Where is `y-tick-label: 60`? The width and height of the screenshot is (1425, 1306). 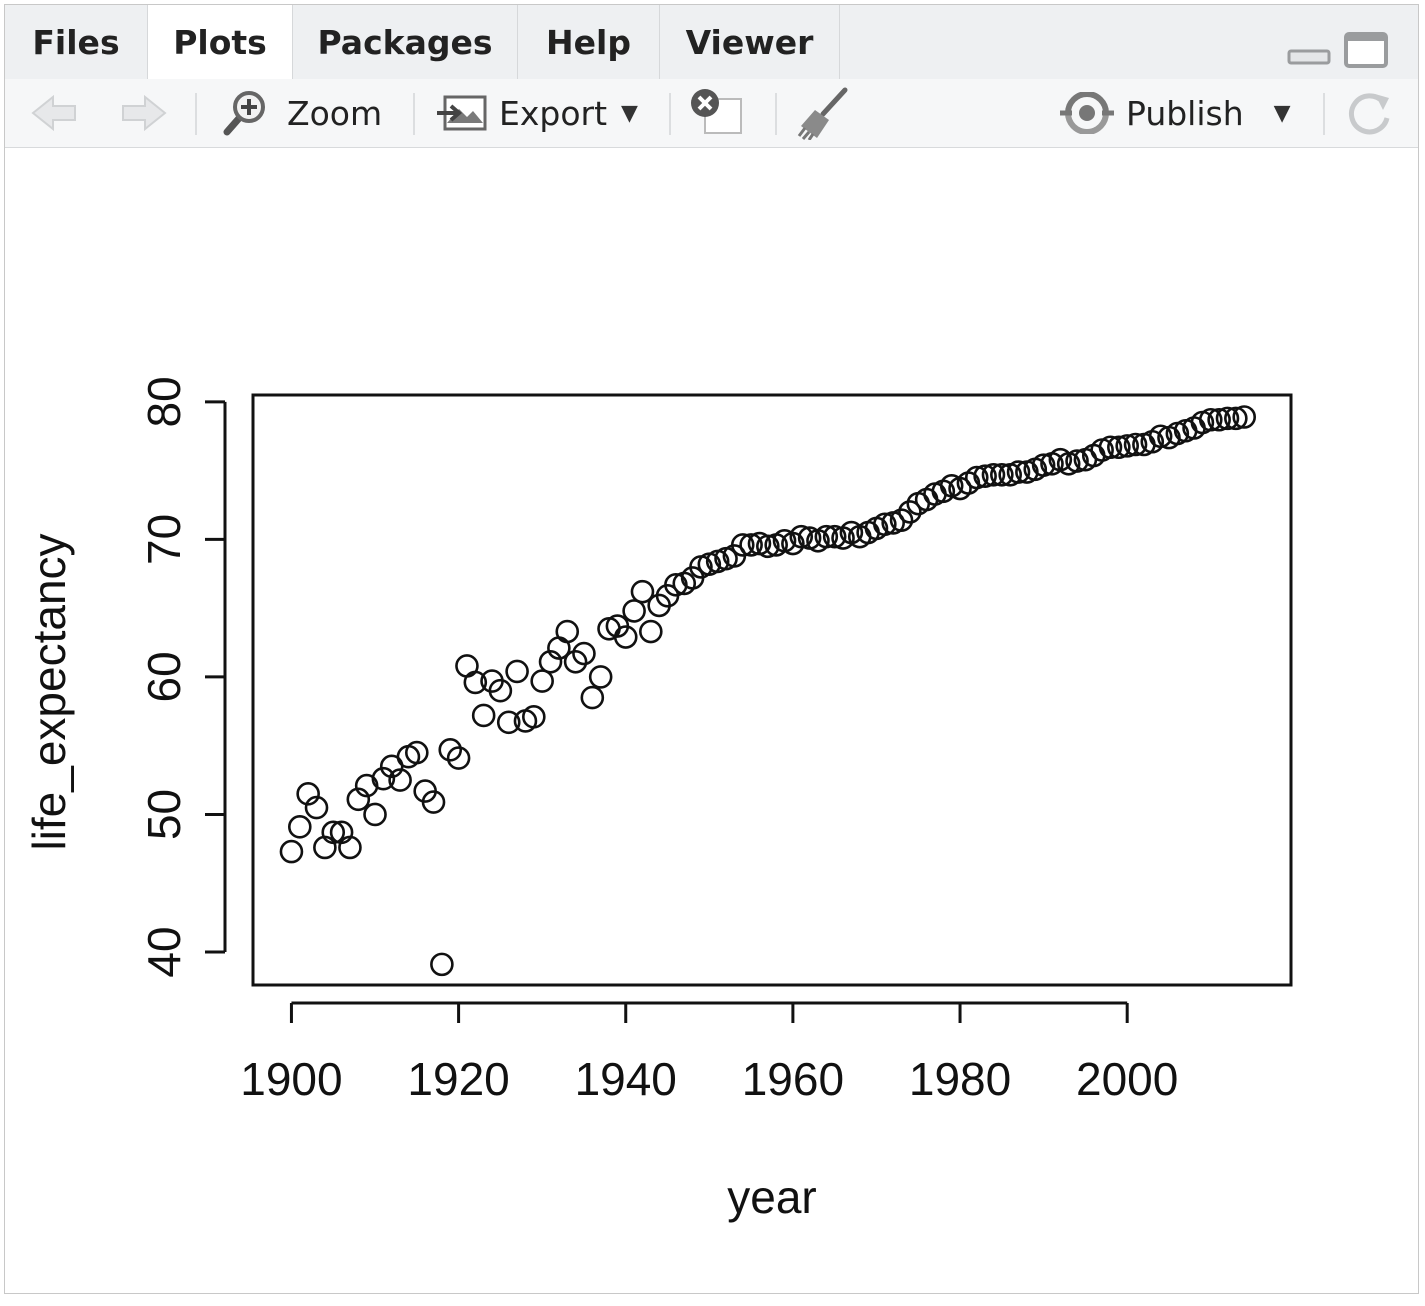 y-tick-label: 60 is located at coordinates (164, 676).